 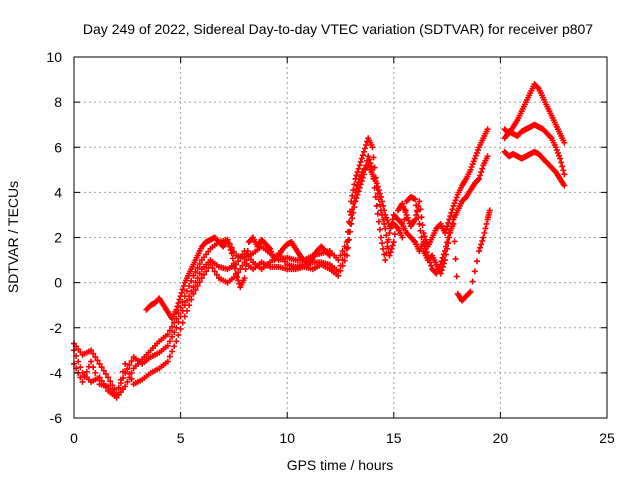 What do you see at coordinates (342, 438) in the screenshot?
I see `x-tick-labels: 0 5 10 15 20 25` at bounding box center [342, 438].